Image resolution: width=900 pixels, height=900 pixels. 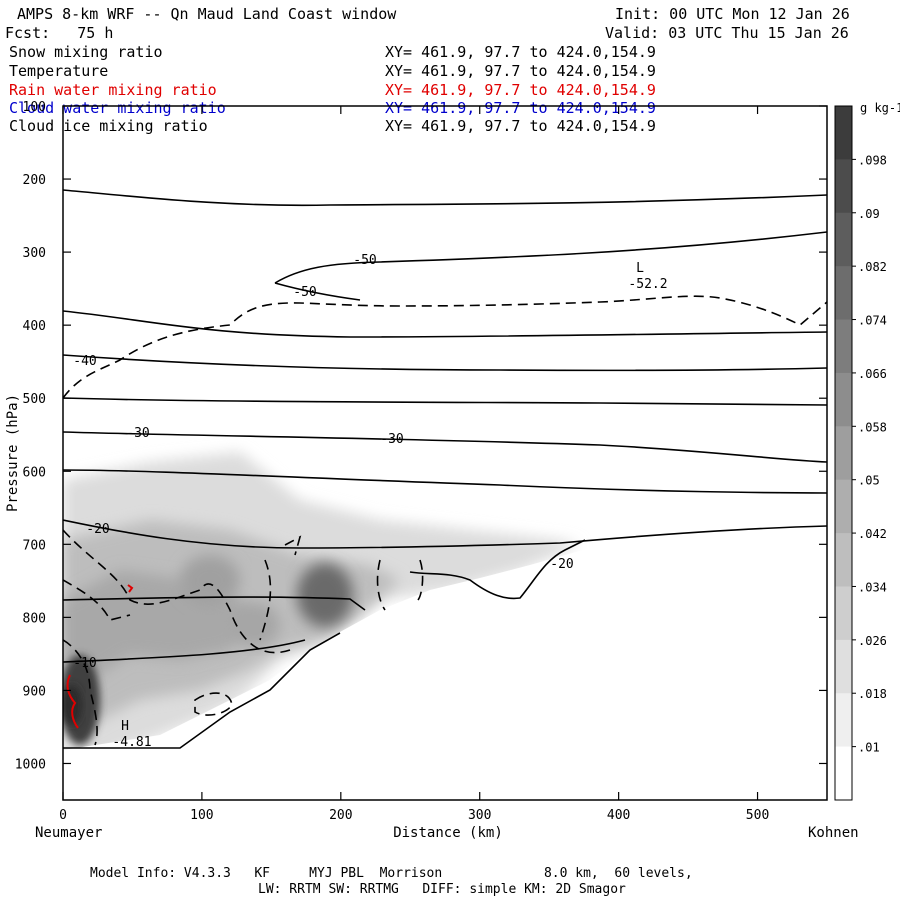 I want to click on x-tick-label: 0, so click(x=63, y=815).